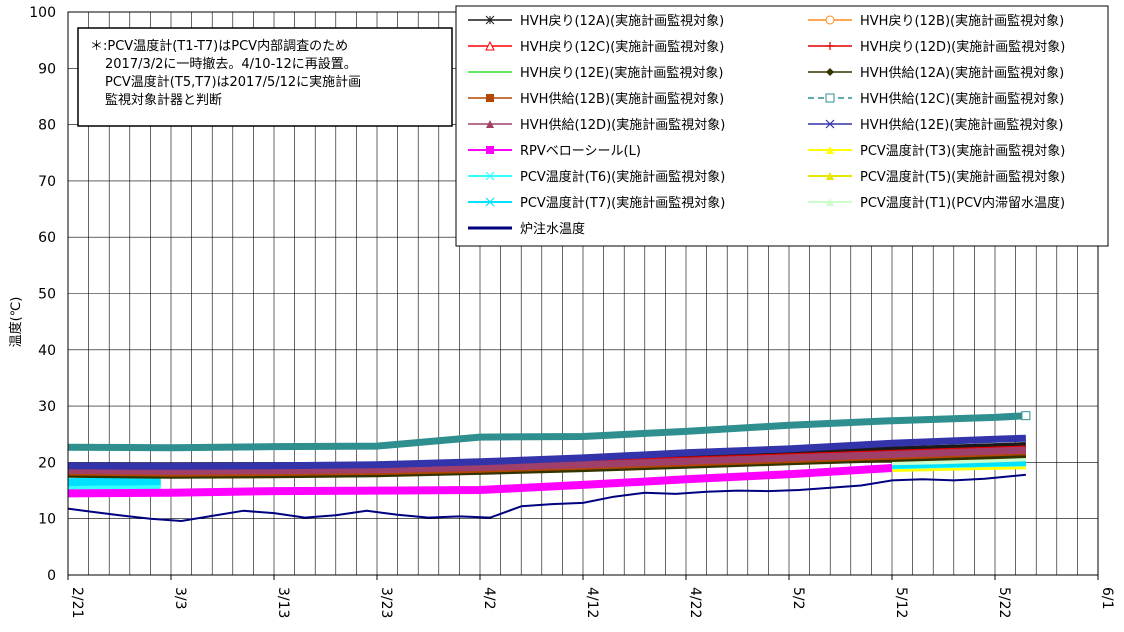 This screenshot has height=632, width=1124. I want to click on legend-label: HVH戻り(12B)(実施計画監視対象), so click(962, 21).